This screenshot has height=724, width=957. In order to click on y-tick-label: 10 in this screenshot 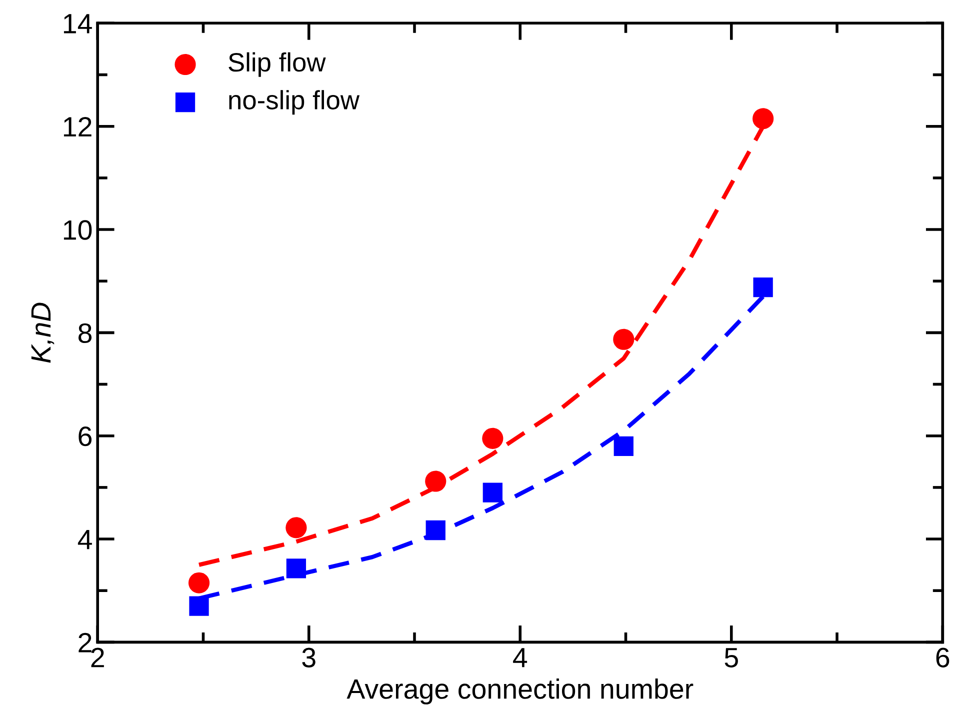, I will do `click(78, 230)`.